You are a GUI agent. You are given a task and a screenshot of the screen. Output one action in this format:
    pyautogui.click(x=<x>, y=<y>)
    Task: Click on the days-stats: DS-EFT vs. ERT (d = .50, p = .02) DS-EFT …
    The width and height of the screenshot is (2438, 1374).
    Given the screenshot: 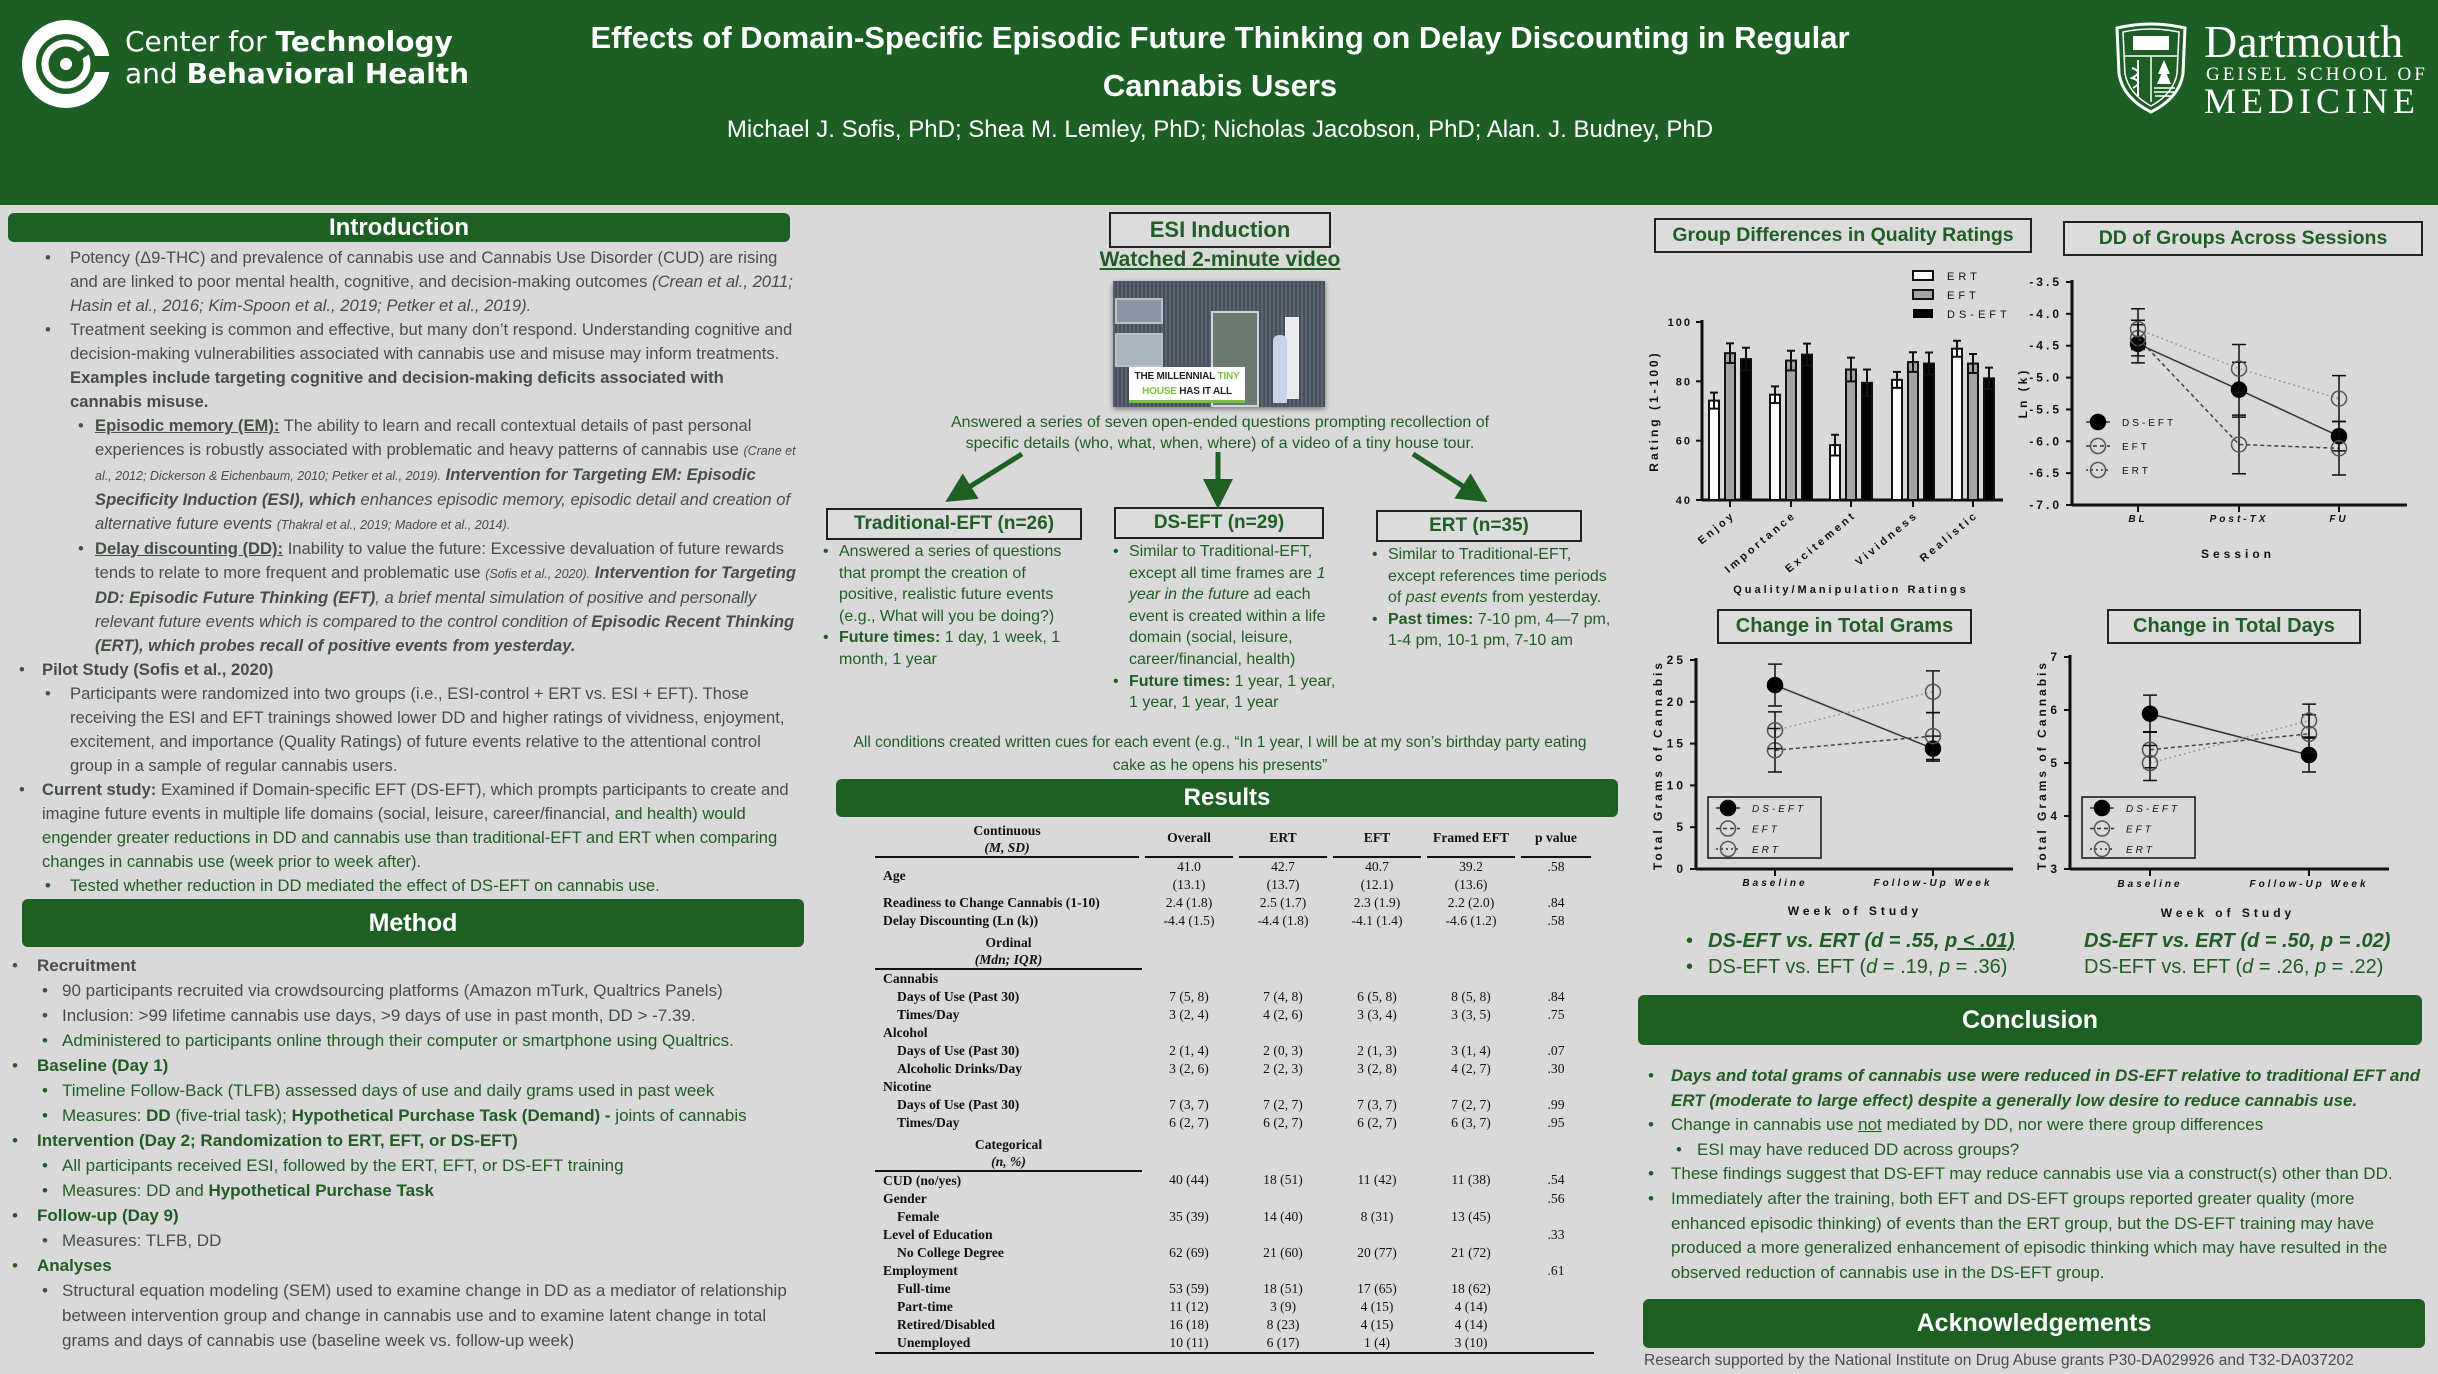 What is the action you would take?
    pyautogui.click(x=2254, y=954)
    